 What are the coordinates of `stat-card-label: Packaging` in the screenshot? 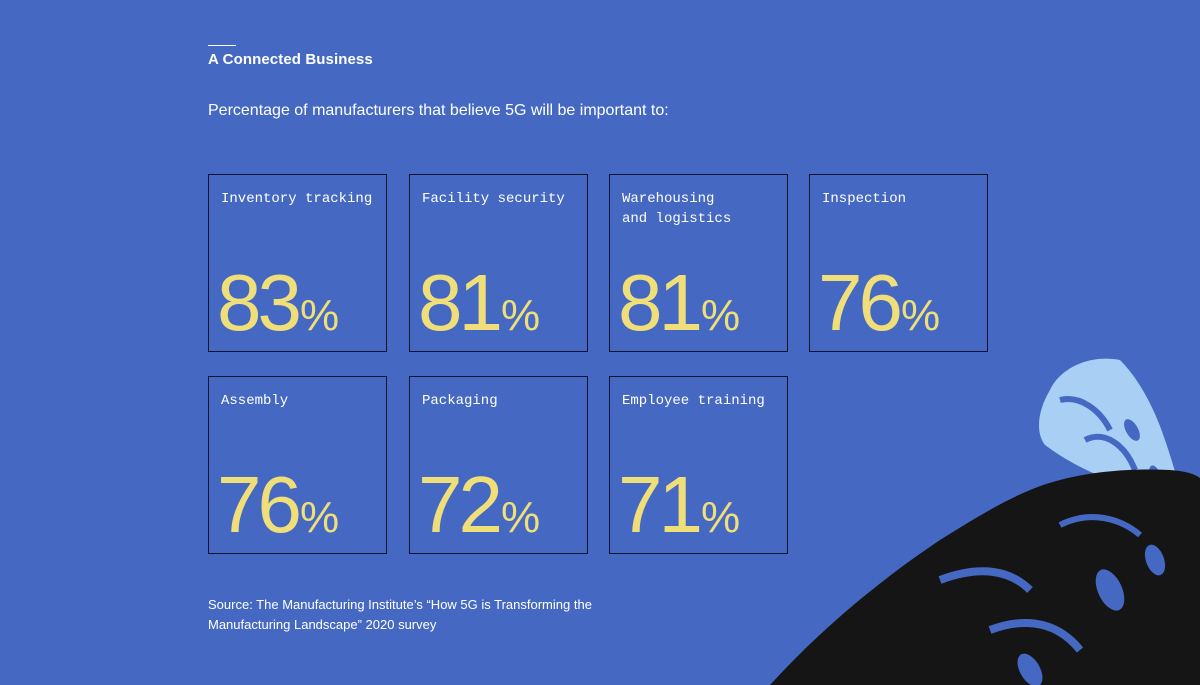 It's located at (460, 401).